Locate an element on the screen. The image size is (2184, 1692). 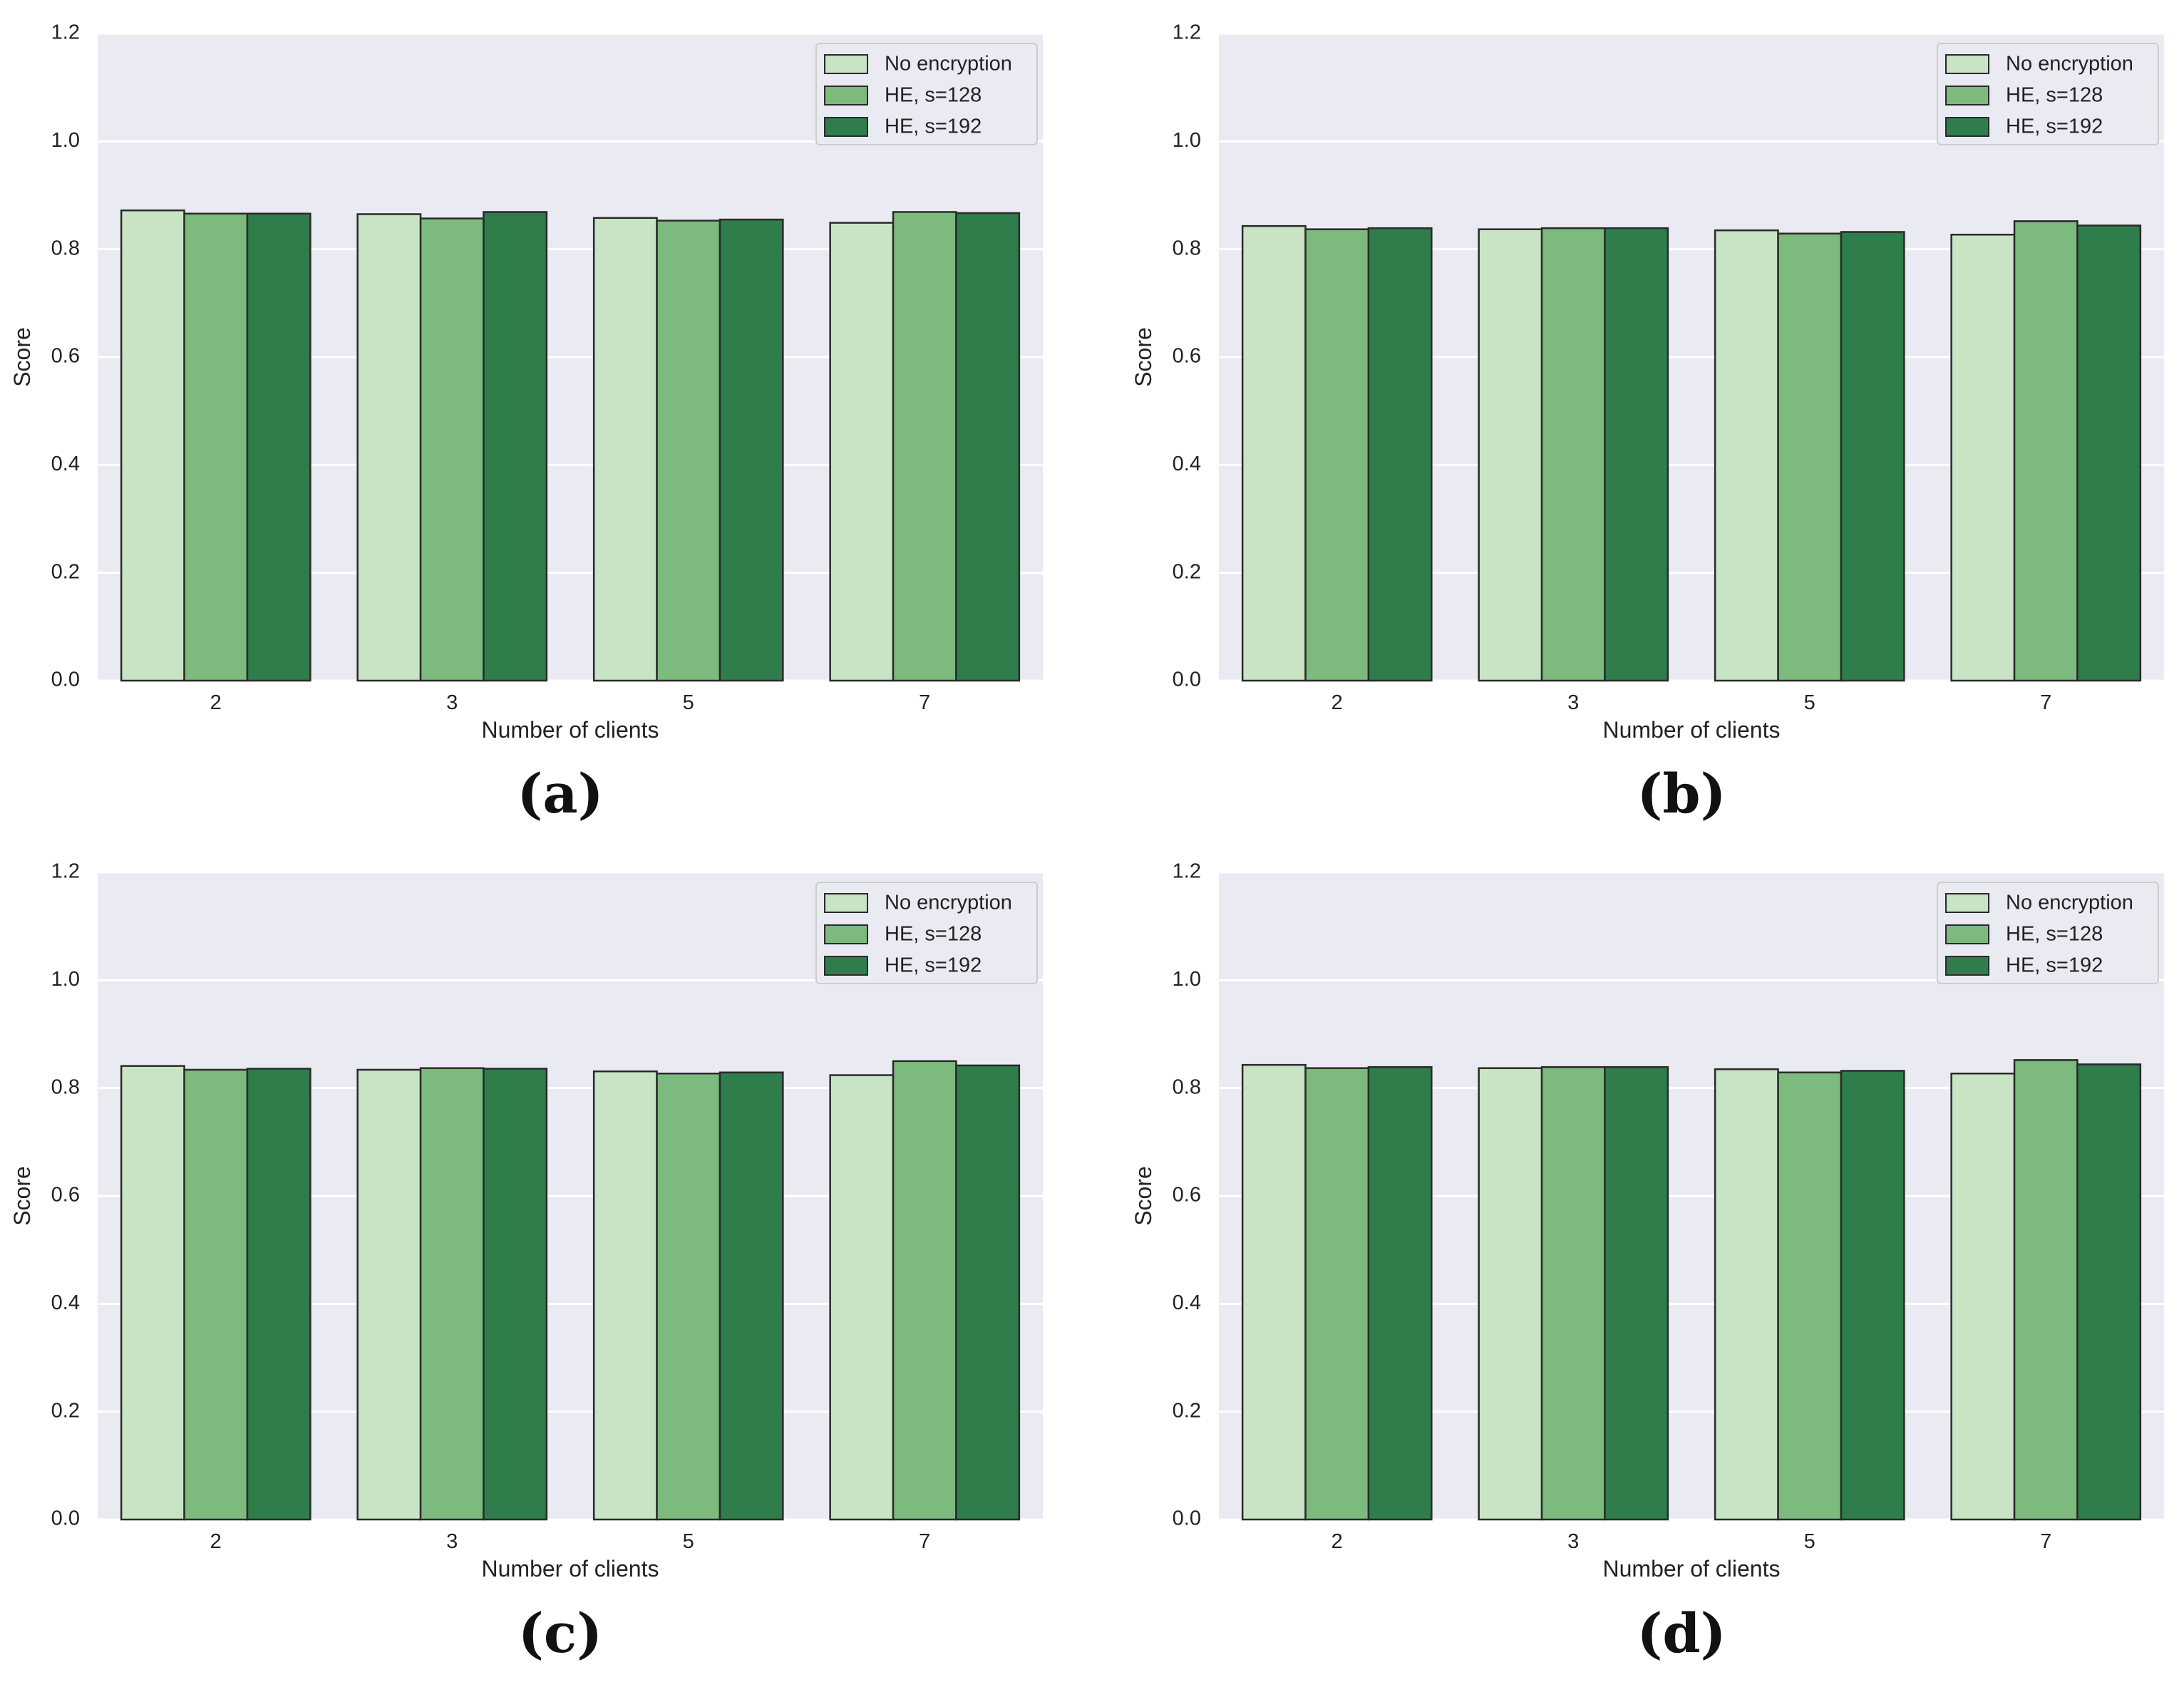
panel-caption: (c) is located at coordinates (560, 1633).